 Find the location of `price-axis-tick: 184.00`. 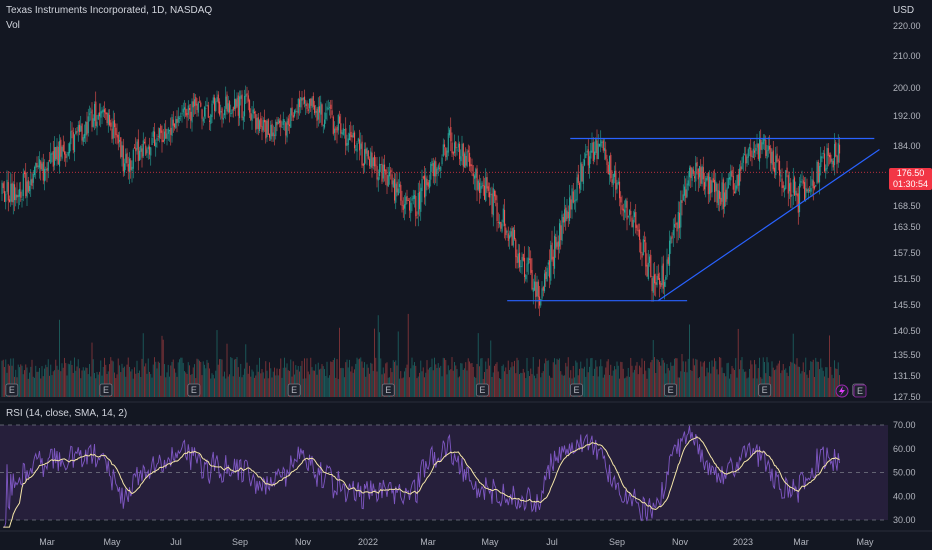

price-axis-tick: 184.00 is located at coordinates (907, 146).